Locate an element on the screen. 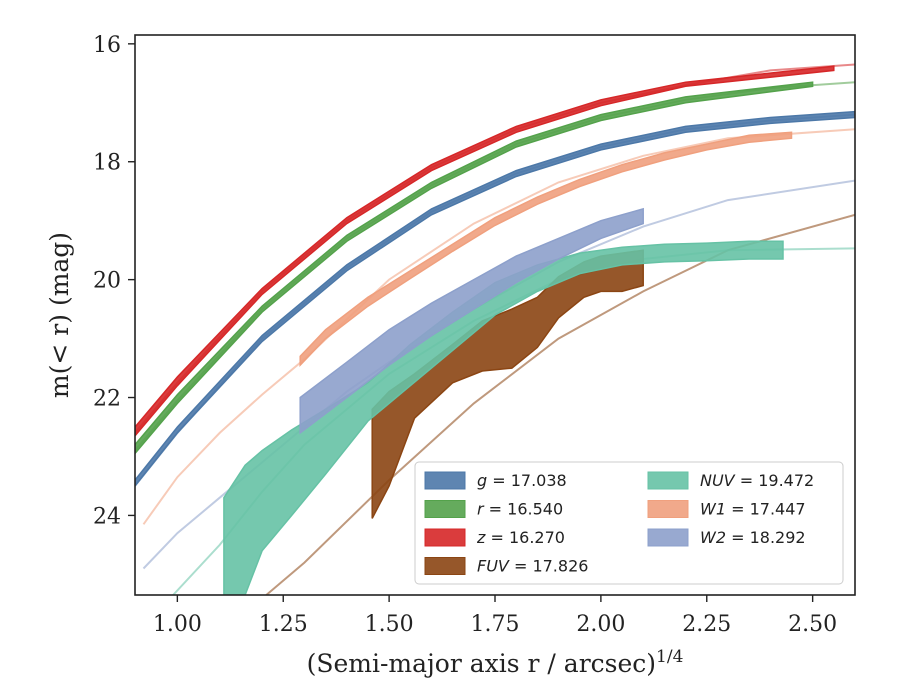 This screenshot has height=700, width=900. x-tick-label: 2.50 is located at coordinates (812, 624).